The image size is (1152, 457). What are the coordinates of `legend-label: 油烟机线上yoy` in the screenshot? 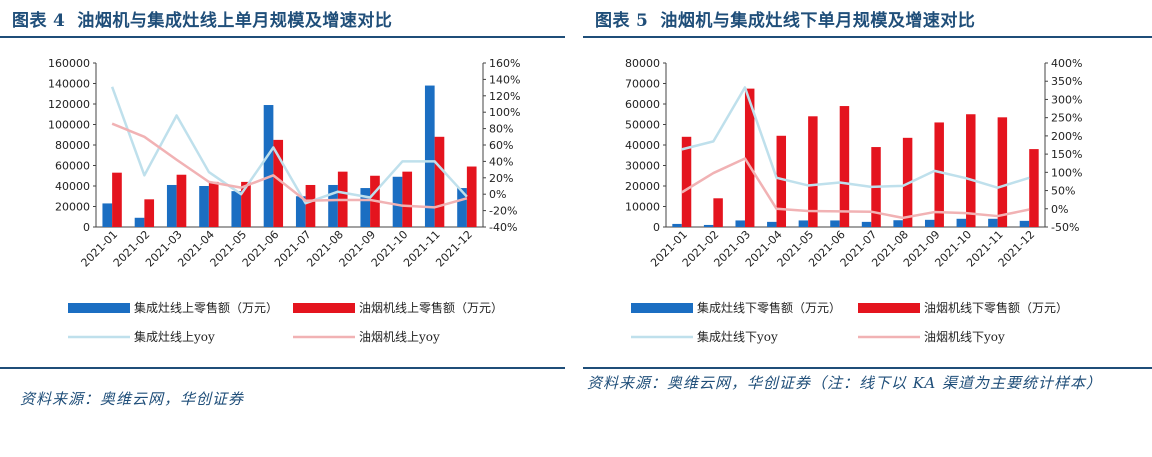 It's located at (399, 337).